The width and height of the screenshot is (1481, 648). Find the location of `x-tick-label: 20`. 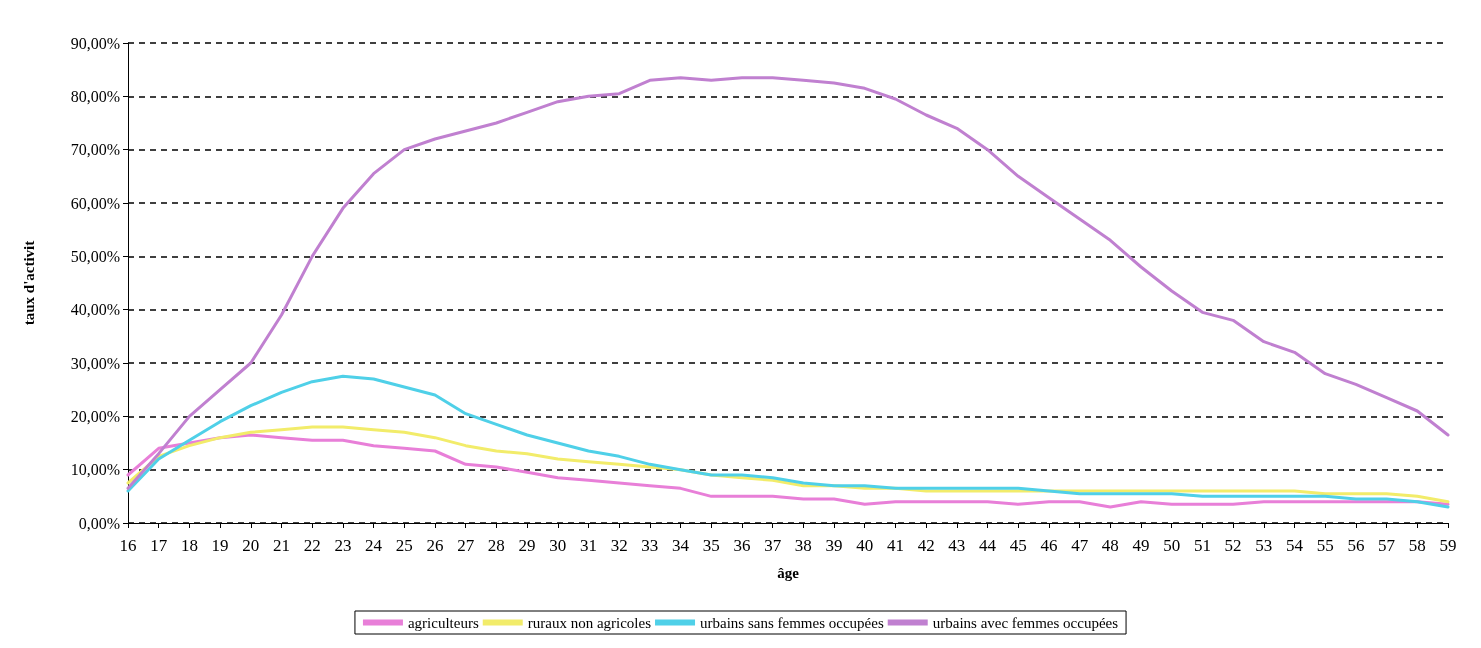

x-tick-label: 20 is located at coordinates (251, 545).